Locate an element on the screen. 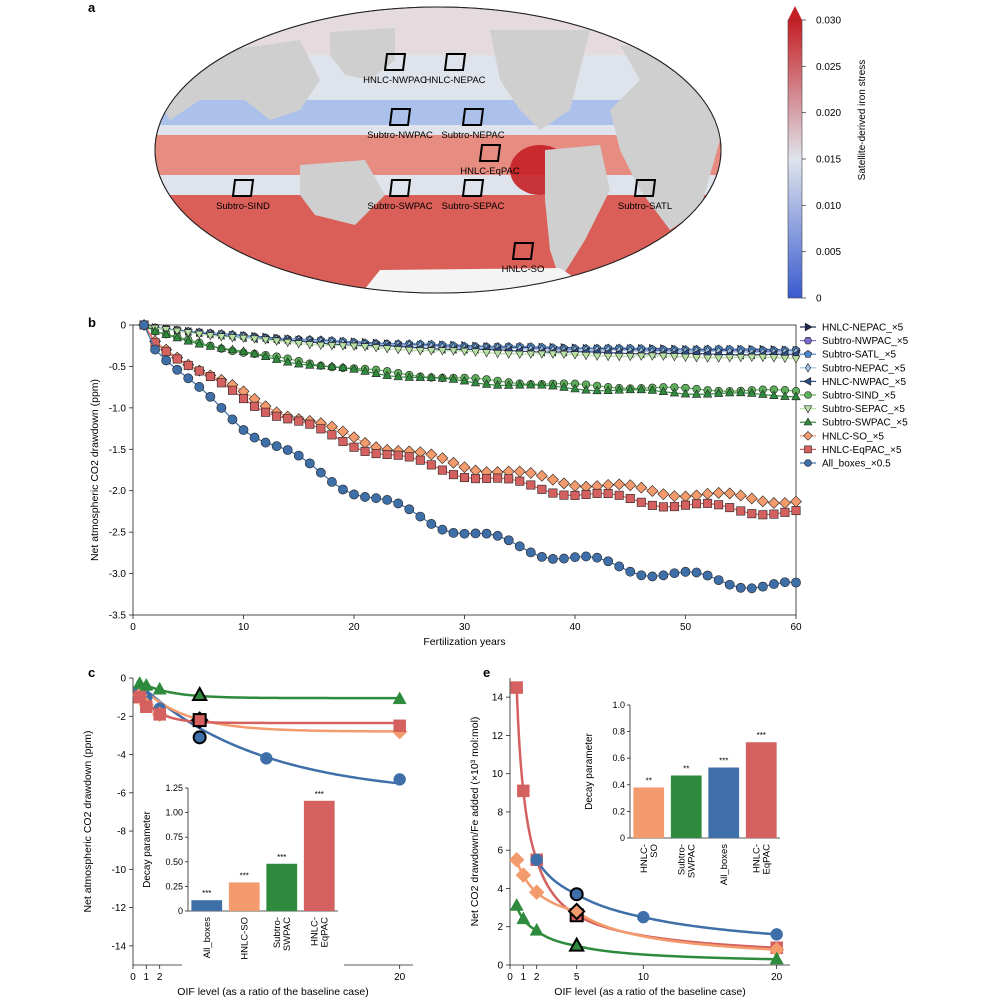 The width and height of the screenshot is (1000, 1000). x-tick-label: 1 is located at coordinates (147, 977).